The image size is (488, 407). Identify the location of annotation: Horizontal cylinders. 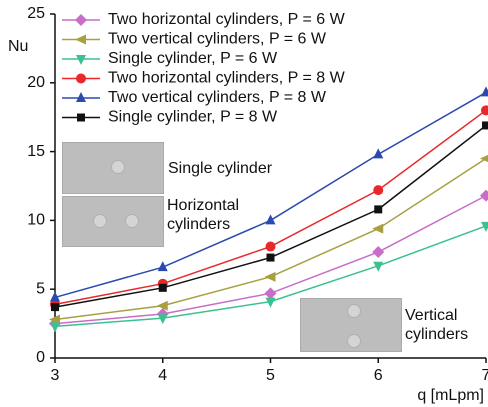
(203, 215).